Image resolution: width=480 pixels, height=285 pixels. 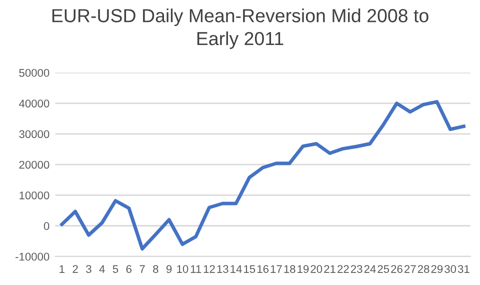 I want to click on x-tick-label: 11, so click(x=196, y=269).